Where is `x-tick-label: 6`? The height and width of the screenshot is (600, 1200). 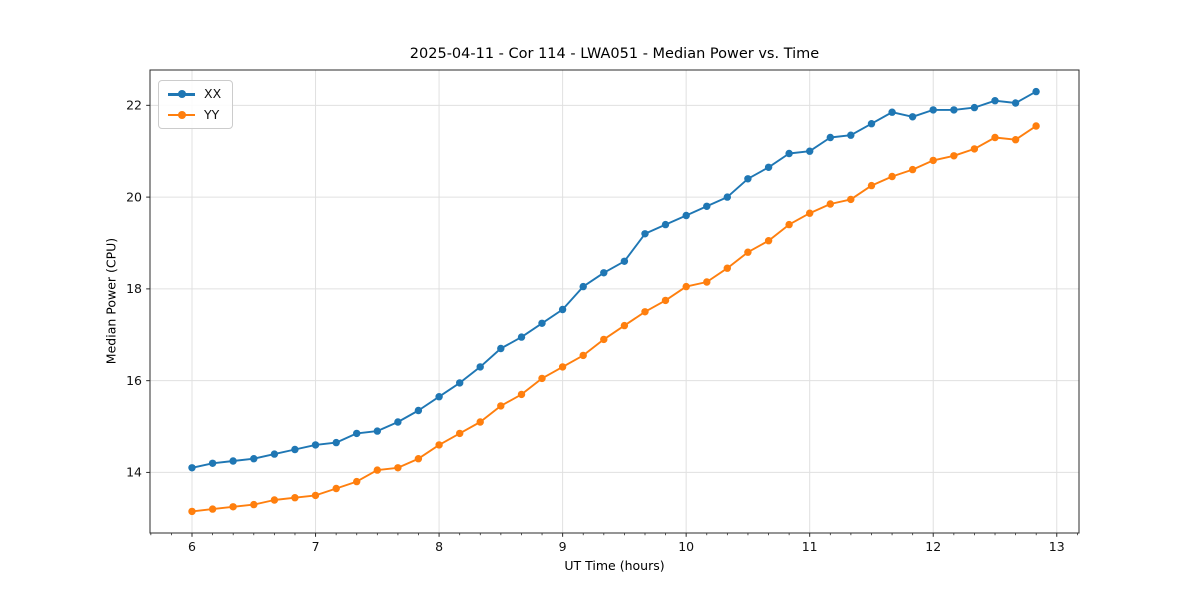
x-tick-label: 6 is located at coordinates (192, 546).